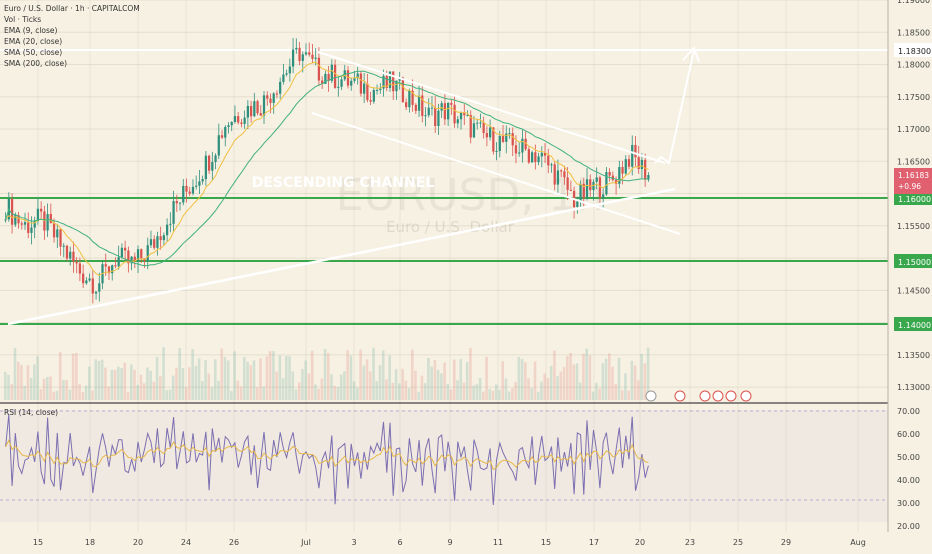  What do you see at coordinates (327, 373) in the screenshot?
I see `volume-bars` at bounding box center [327, 373].